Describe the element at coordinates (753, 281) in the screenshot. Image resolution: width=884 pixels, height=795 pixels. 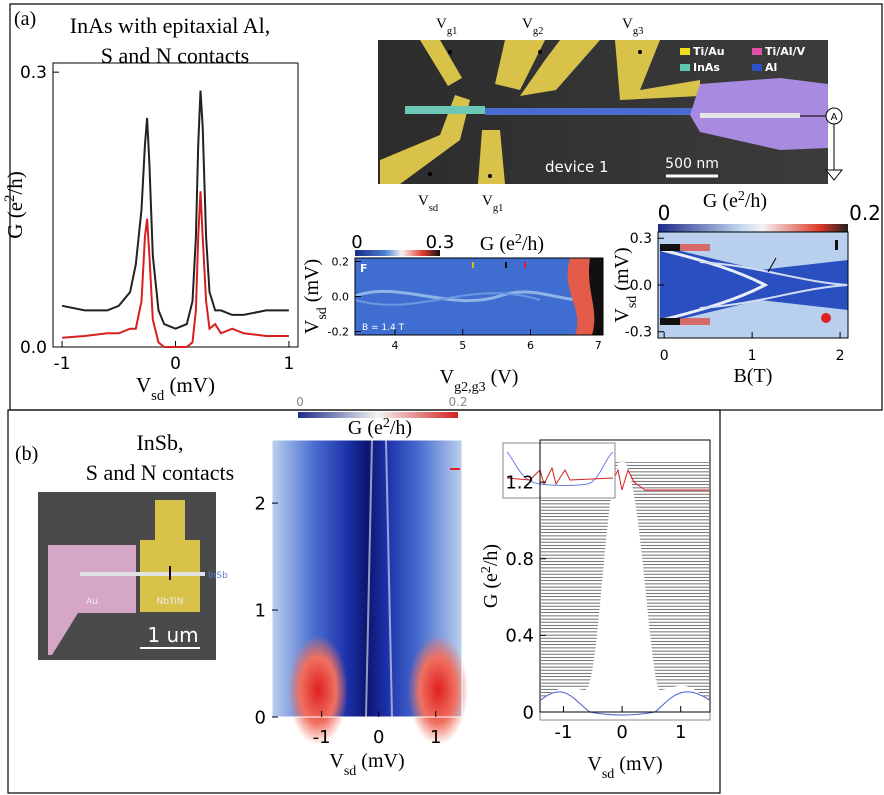
I see `heatmap-field` at that location.